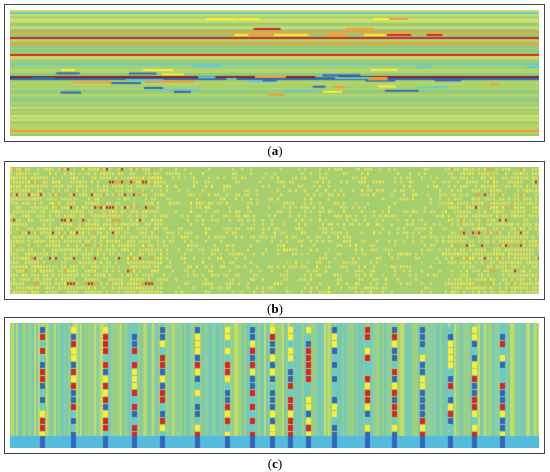 The width and height of the screenshot is (550, 472). I want to click on caption-a: (a), so click(275, 150).